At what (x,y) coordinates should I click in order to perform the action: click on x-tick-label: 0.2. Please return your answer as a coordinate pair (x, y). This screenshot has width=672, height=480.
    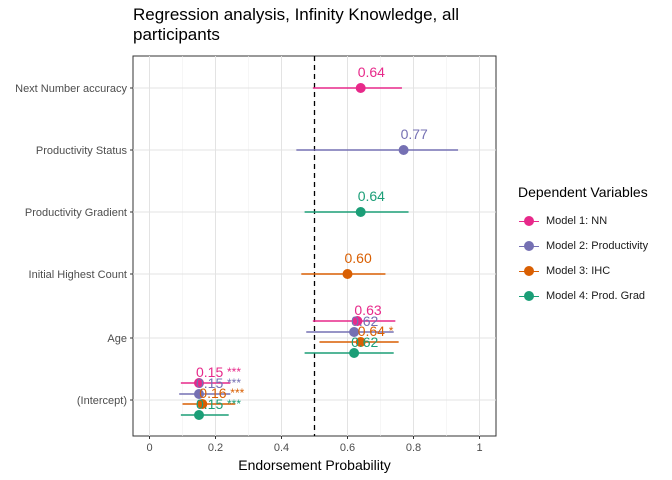
    Looking at the image, I should click on (215, 448).